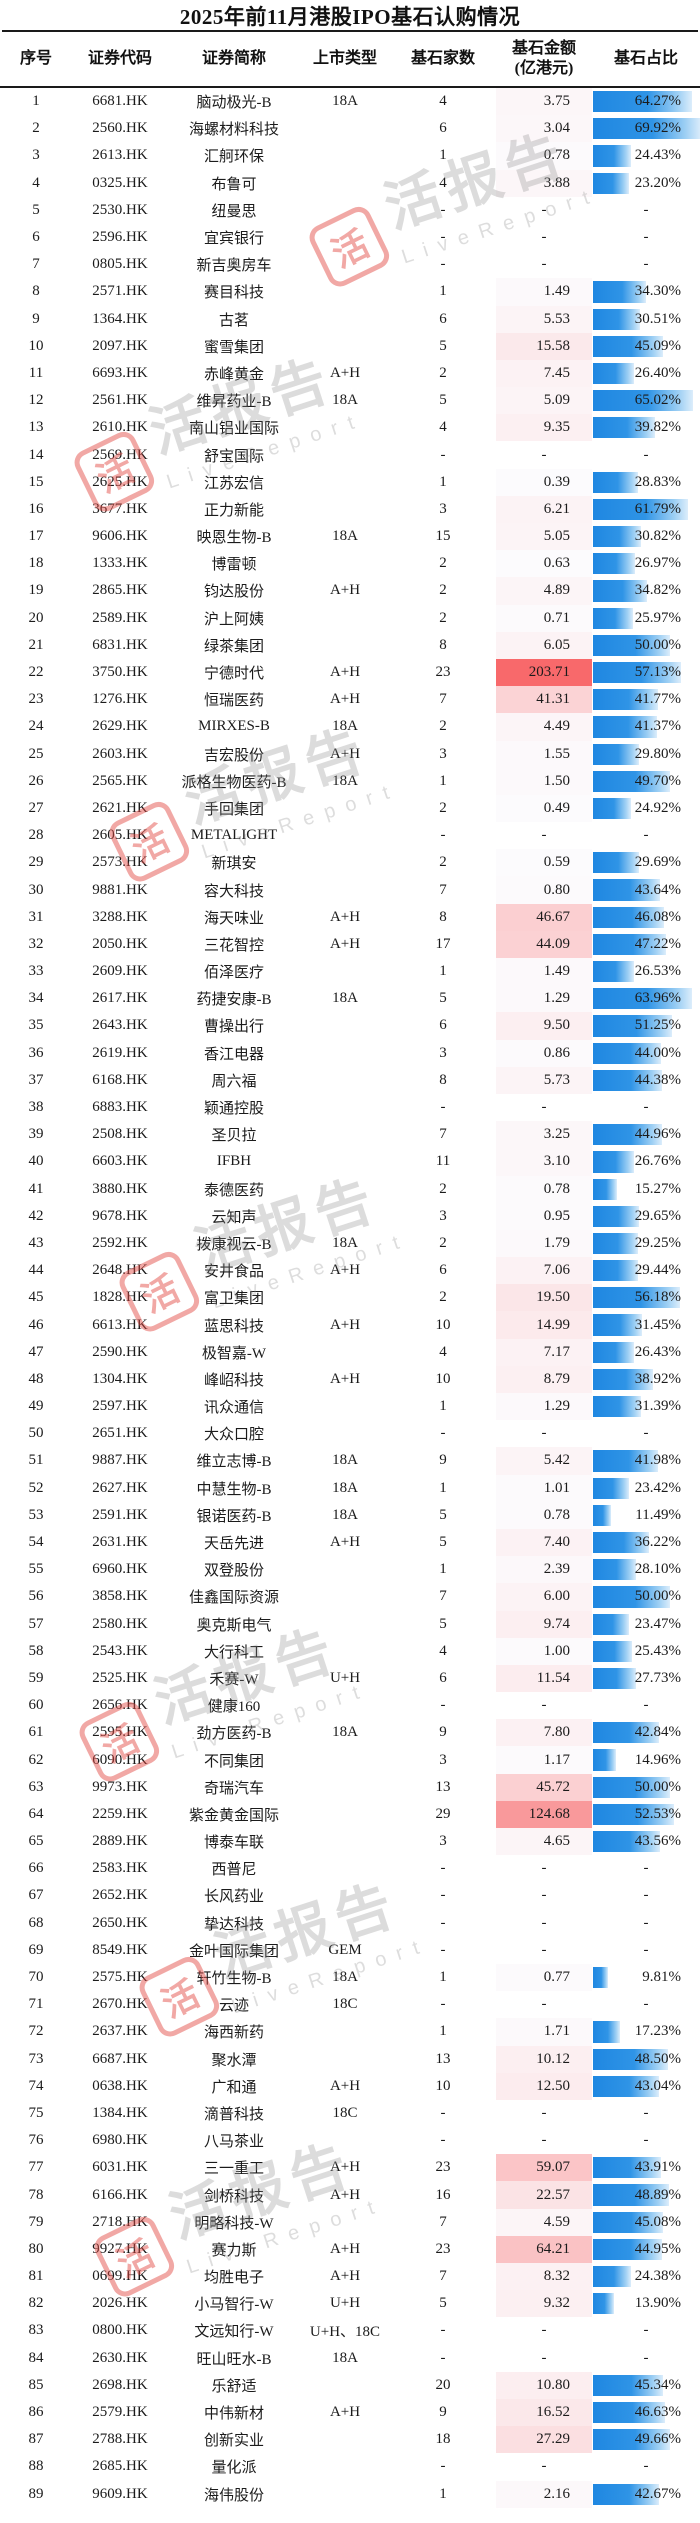 This screenshot has width=700, height=2523. Describe the element at coordinates (36, 780) in the screenshot. I see `cell-seq: 26` at that location.